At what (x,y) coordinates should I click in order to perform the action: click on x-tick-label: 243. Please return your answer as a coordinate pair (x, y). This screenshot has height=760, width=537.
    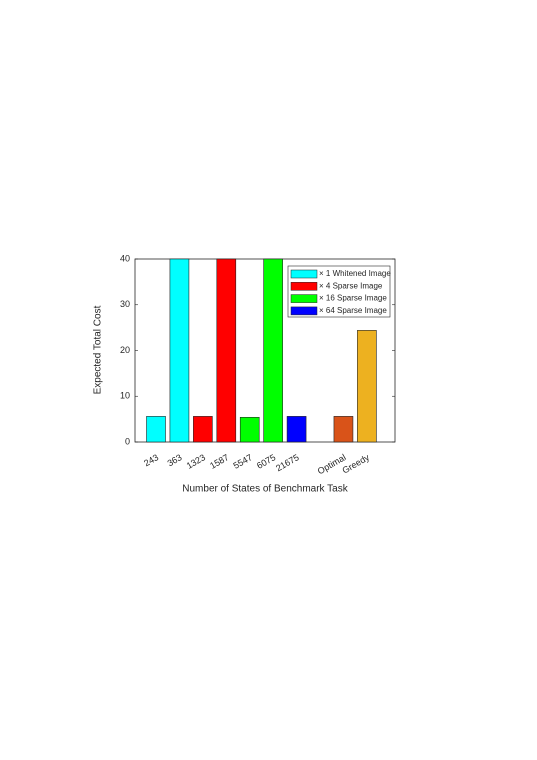
    Looking at the image, I should click on (151, 460).